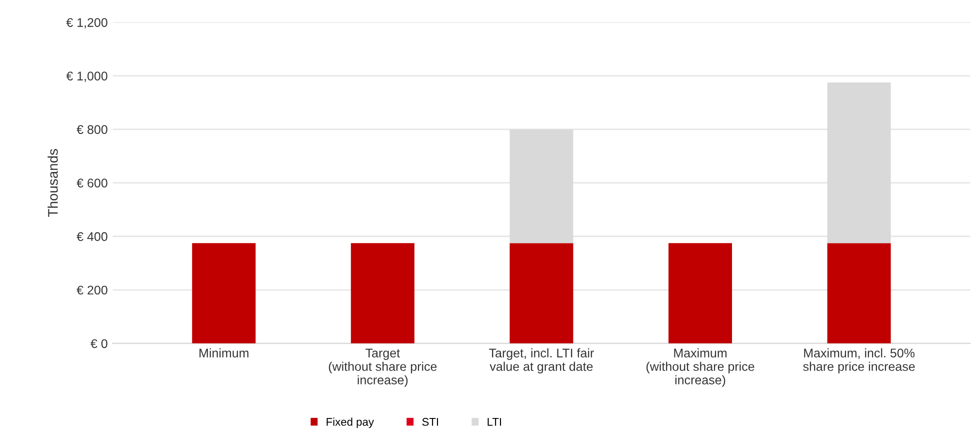 The width and height of the screenshot is (980, 446). What do you see at coordinates (350, 423) in the screenshot?
I see `legend-label: Fixed pay` at bounding box center [350, 423].